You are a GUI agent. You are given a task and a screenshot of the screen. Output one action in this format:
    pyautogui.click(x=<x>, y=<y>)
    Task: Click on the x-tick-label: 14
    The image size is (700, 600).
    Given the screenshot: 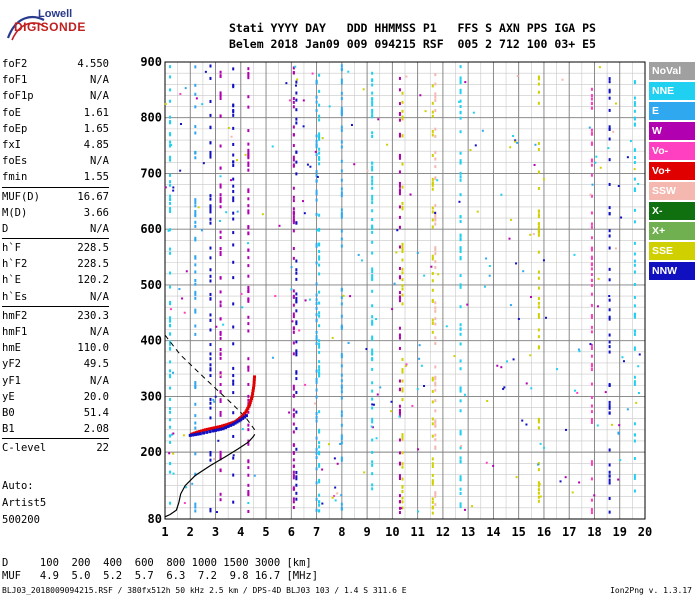 What is the action you would take?
    pyautogui.click(x=493, y=532)
    